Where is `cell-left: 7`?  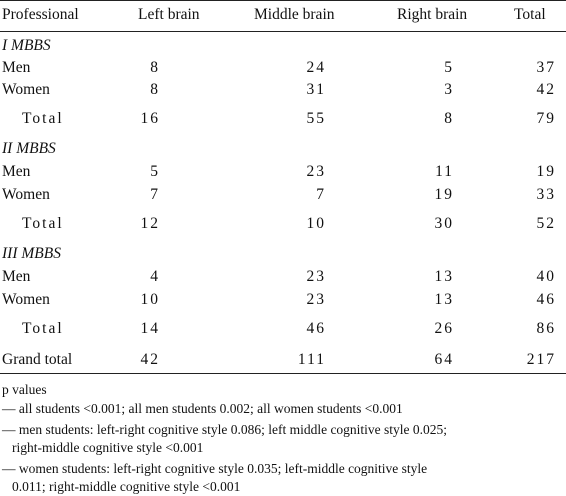 cell-left: 7 is located at coordinates (155, 194).